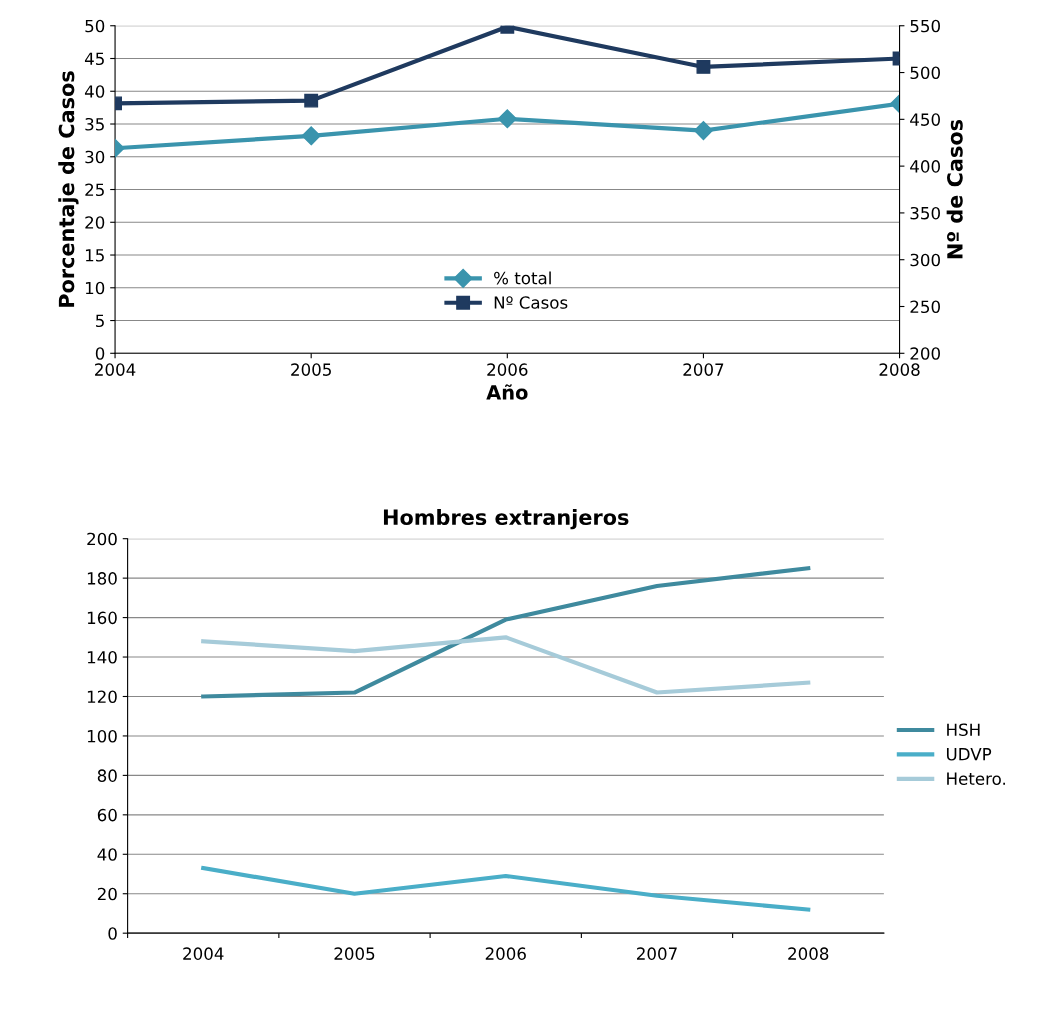 This screenshot has width=1046, height=1030. I want to click on y2-tick-label: 500, so click(925, 73).